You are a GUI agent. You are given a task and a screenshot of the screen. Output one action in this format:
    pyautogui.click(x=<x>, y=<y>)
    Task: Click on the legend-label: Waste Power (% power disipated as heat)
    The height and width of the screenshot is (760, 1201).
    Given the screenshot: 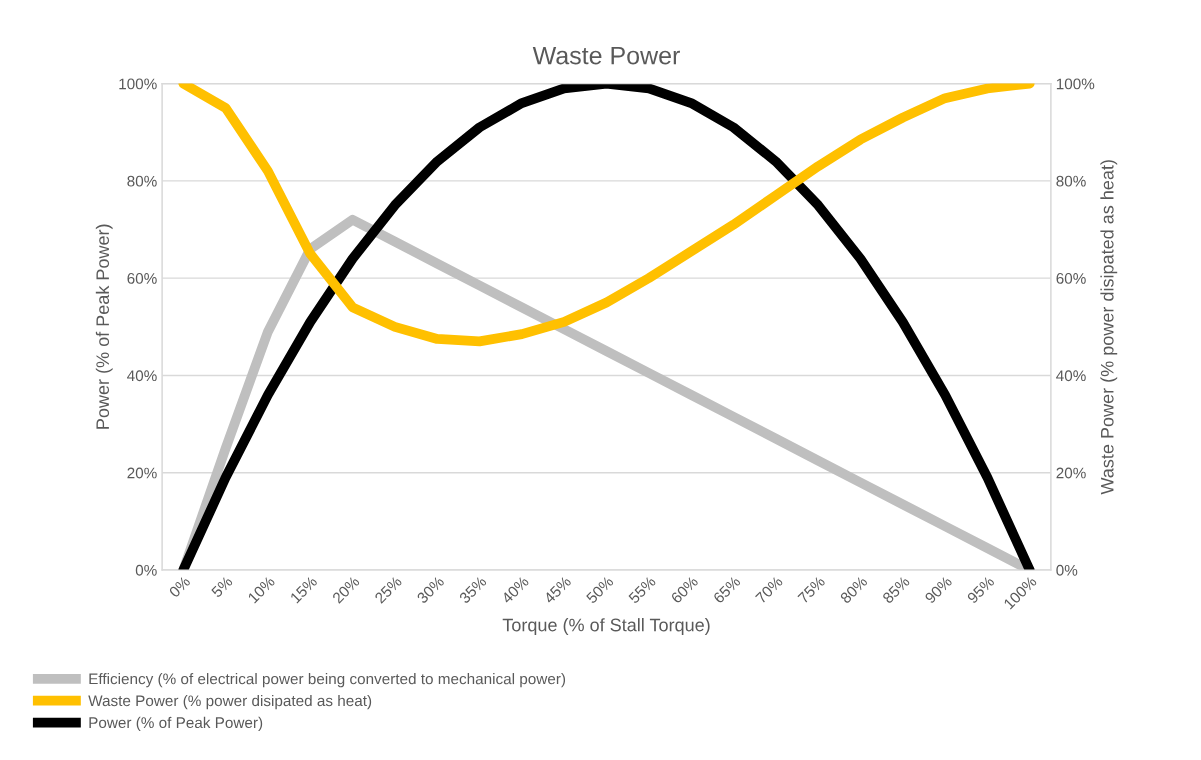 What is the action you would take?
    pyautogui.click(x=230, y=702)
    